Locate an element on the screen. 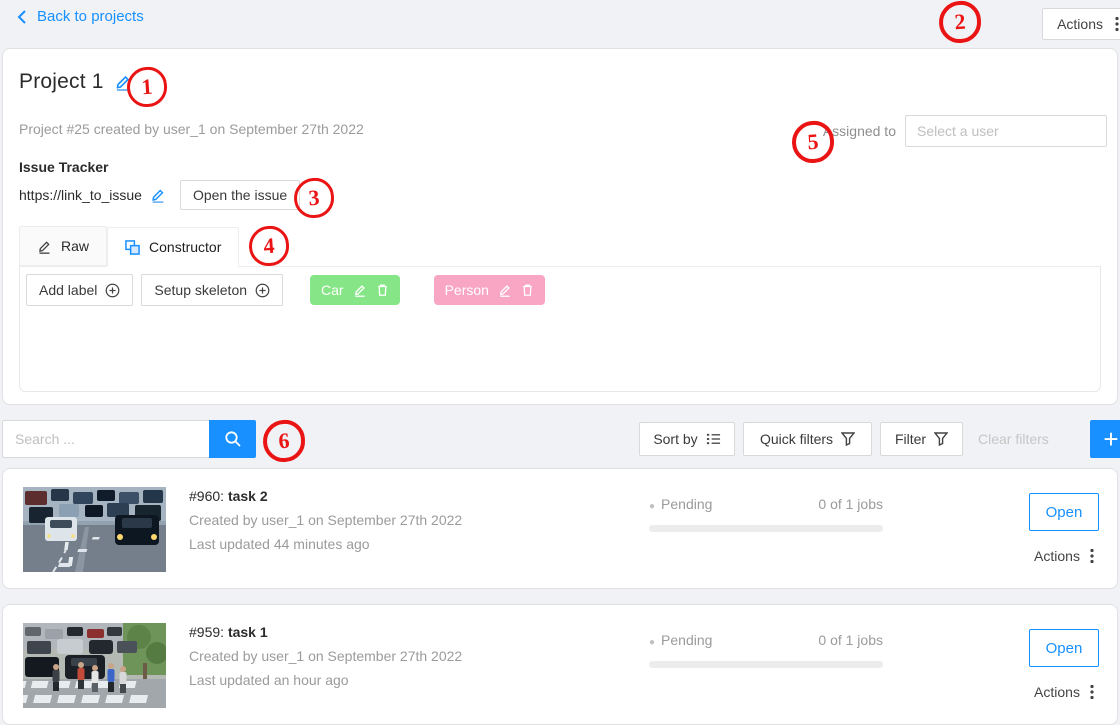 This screenshot has width=1120, height=725. tab-constructor-label: Constructor is located at coordinates (185, 247).